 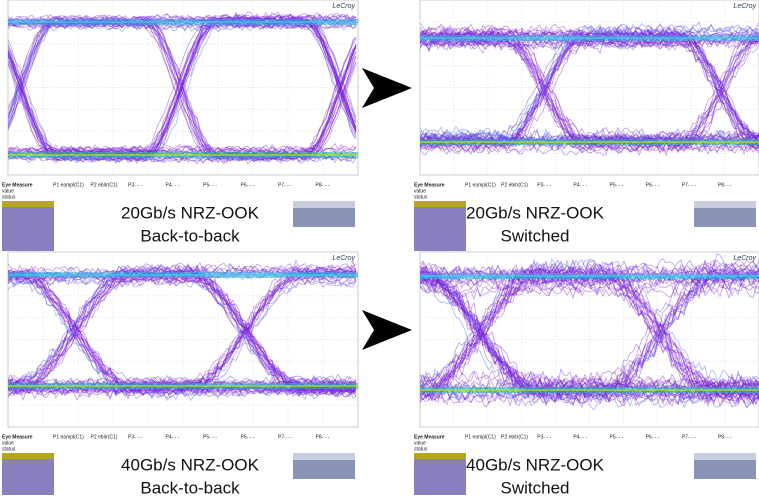 What do you see at coordinates (689, 437) in the screenshot?
I see `measure-param: P7- - -` at bounding box center [689, 437].